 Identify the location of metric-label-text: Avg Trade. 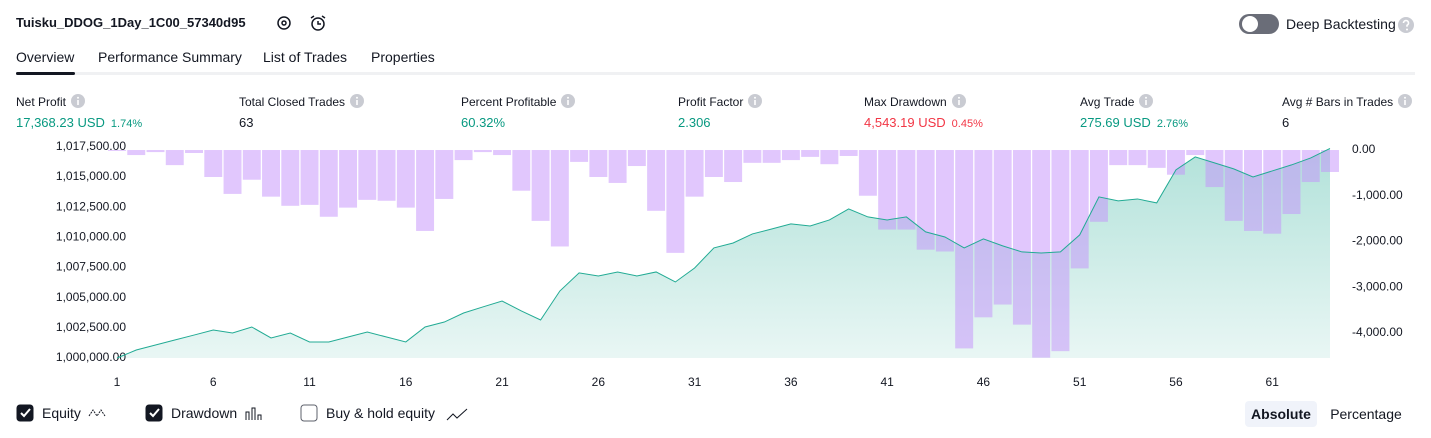
(1107, 102).